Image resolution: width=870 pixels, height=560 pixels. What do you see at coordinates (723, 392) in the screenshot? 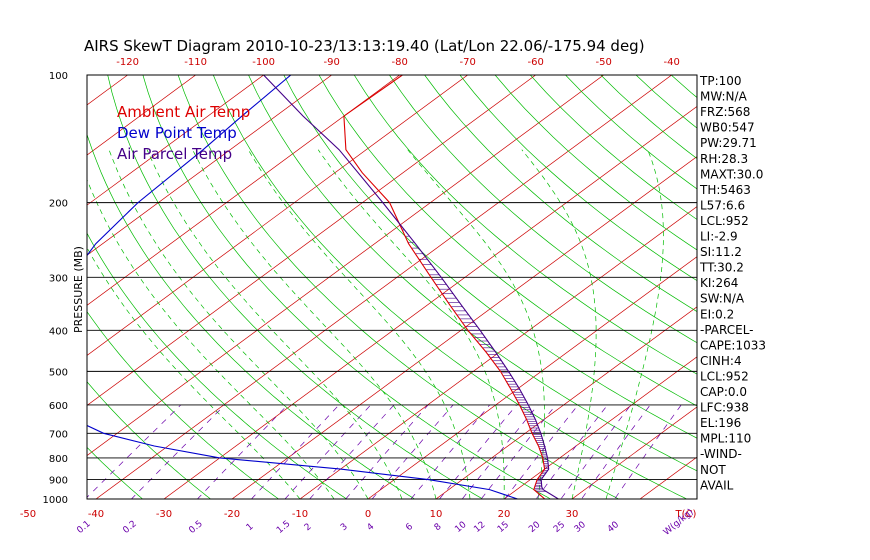
I see `stat-line: CAP:0.0` at bounding box center [723, 392].